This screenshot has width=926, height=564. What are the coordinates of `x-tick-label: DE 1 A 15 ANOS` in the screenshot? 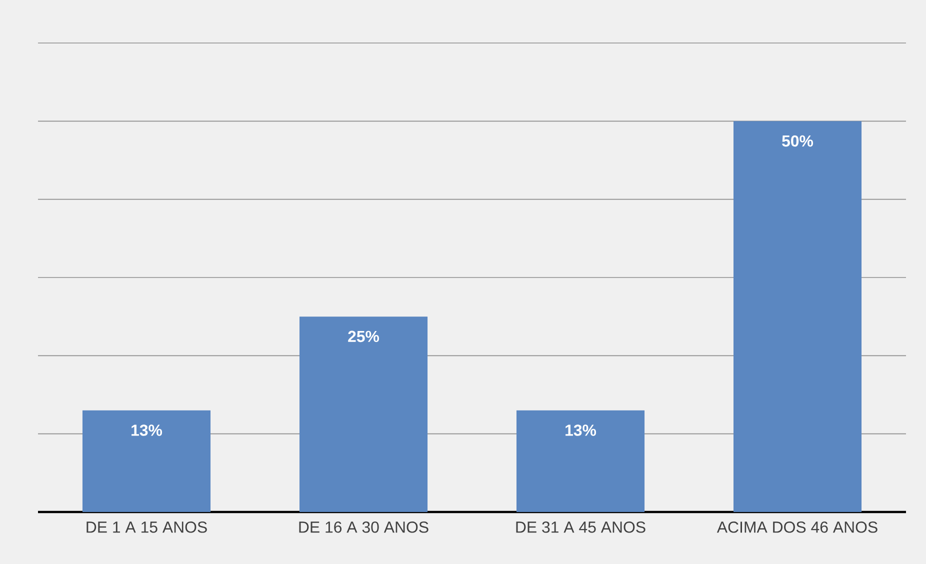 It's located at (146, 527).